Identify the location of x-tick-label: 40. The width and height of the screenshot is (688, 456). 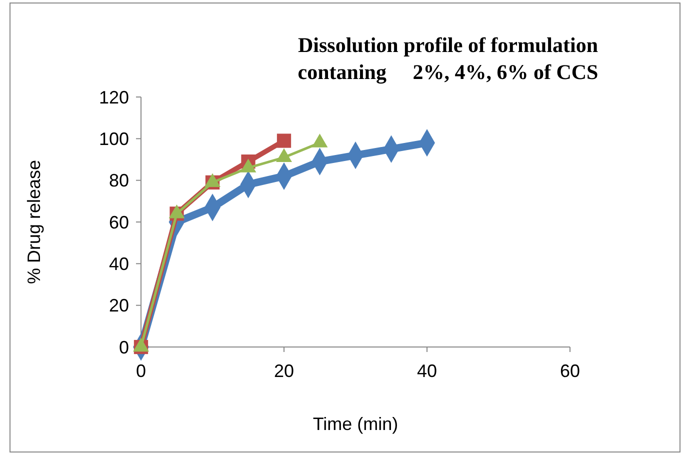
(427, 371).